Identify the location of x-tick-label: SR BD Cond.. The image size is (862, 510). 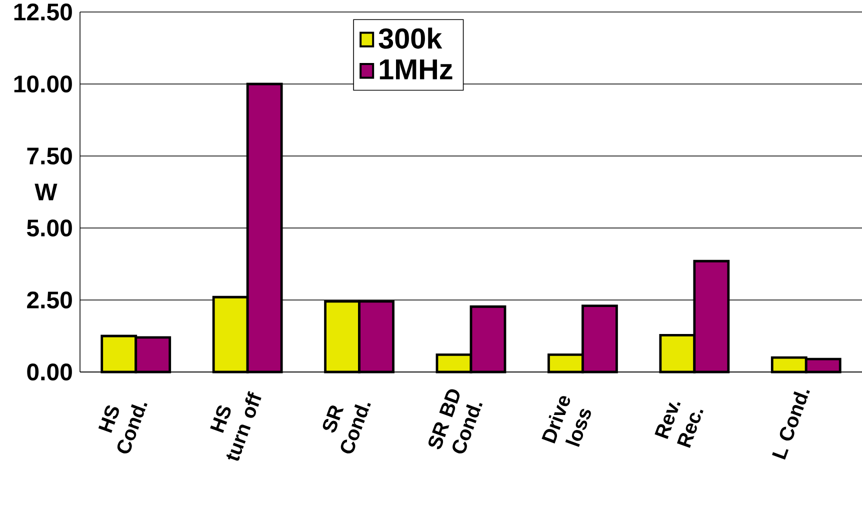
(455, 421).